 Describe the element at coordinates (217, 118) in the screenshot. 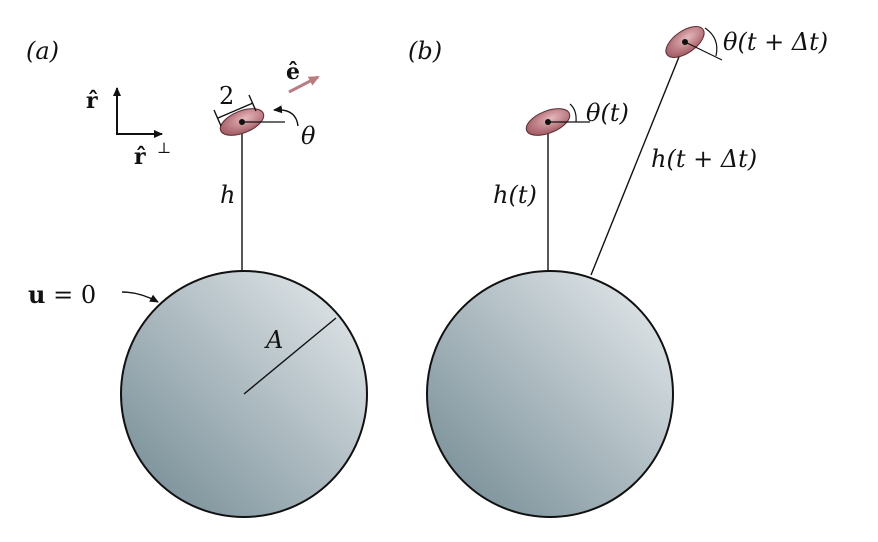

I see `length-tick-left` at that location.